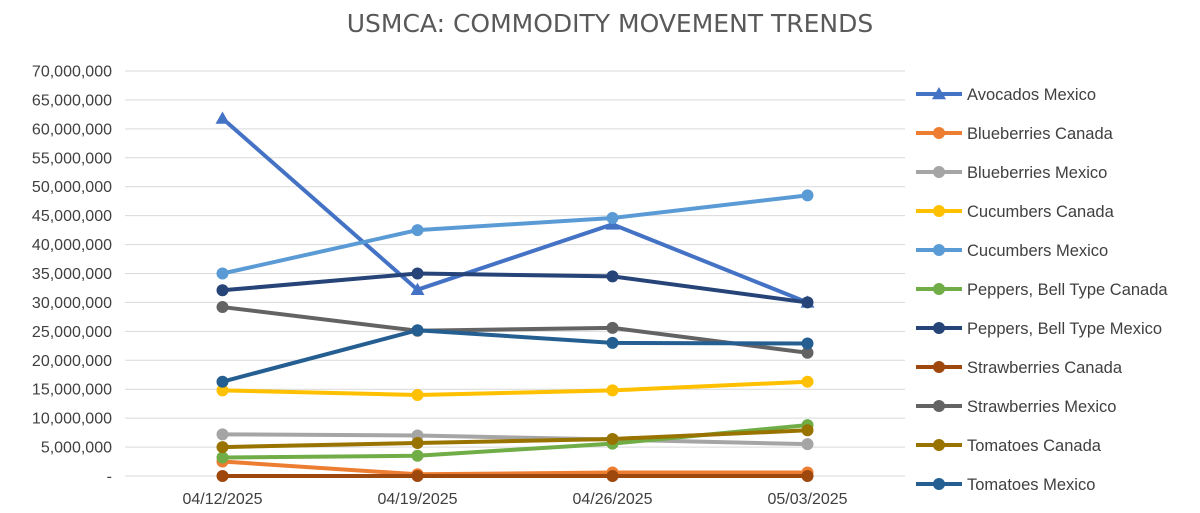  Describe the element at coordinates (72, 100) in the screenshot. I see `y-tick-label: 65,000,000` at that location.